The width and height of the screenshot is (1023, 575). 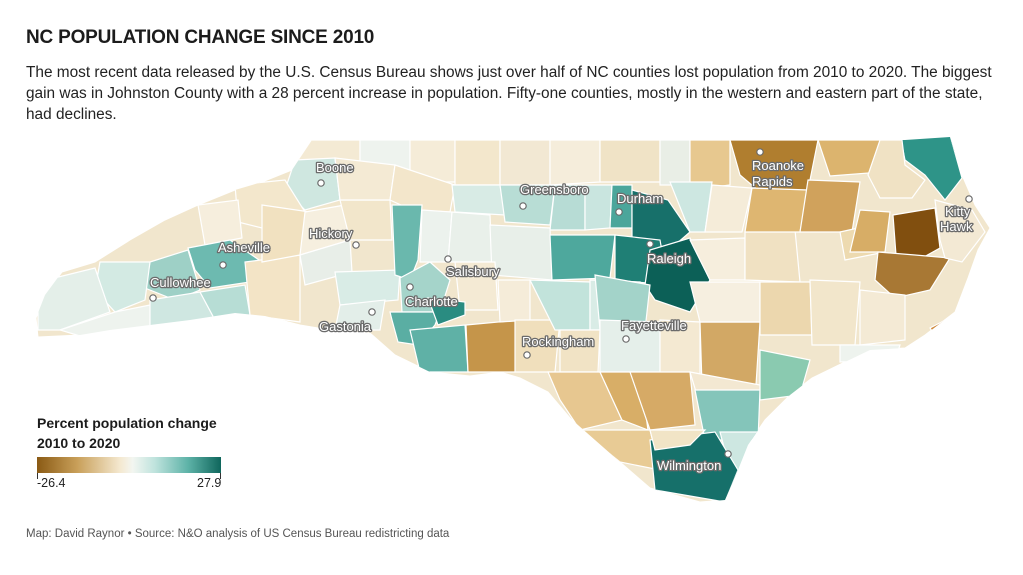 I want to click on city-dot-raleigh, so click(x=650, y=244).